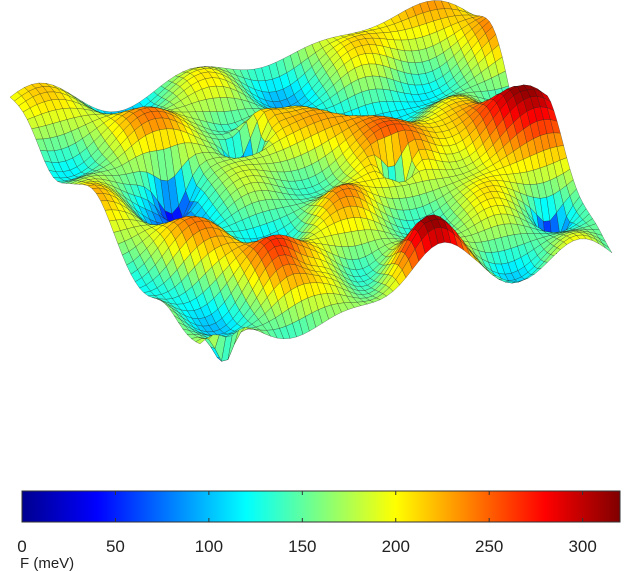 This screenshot has width=630, height=571. I want to click on colorbar-tick-label: 100, so click(209, 546).